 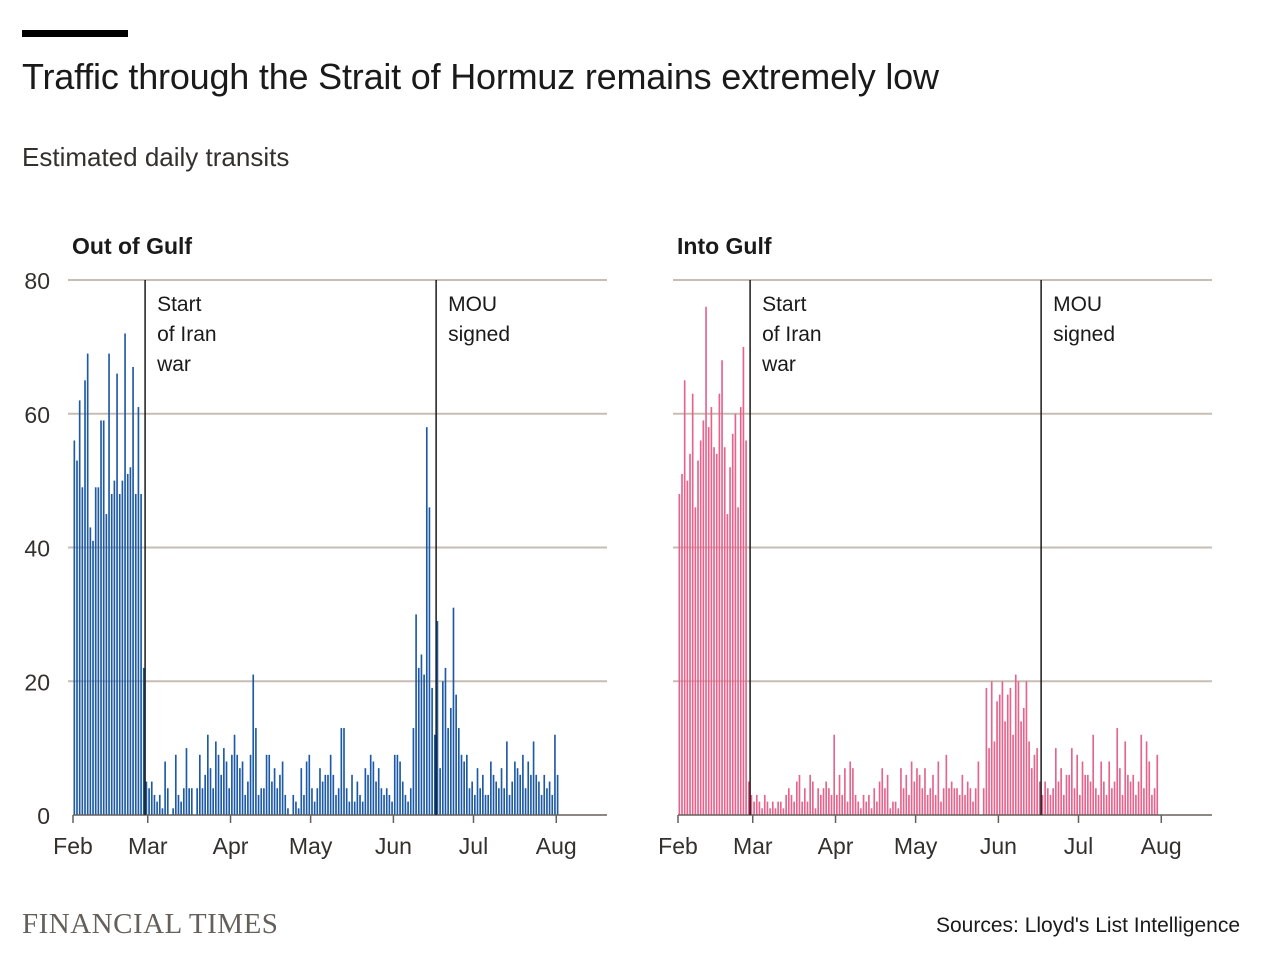 I want to click on annotation-label: war, so click(x=173, y=364).